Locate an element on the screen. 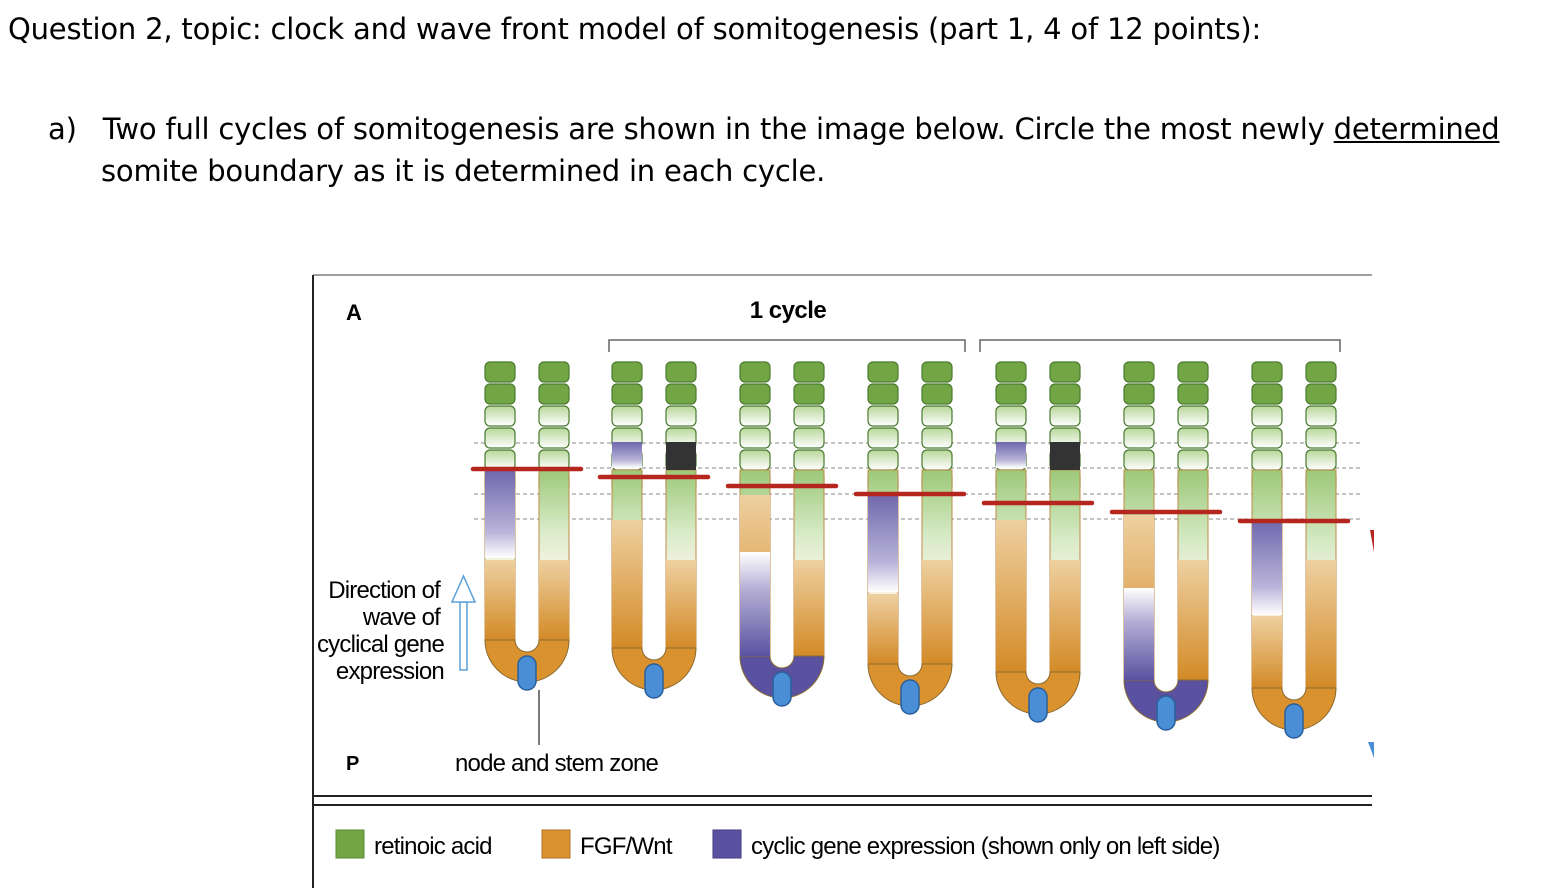 Image resolution: width=1556 pixels, height=888 pixels. legend-swatch-fgf-wnt is located at coordinates (556, 844).